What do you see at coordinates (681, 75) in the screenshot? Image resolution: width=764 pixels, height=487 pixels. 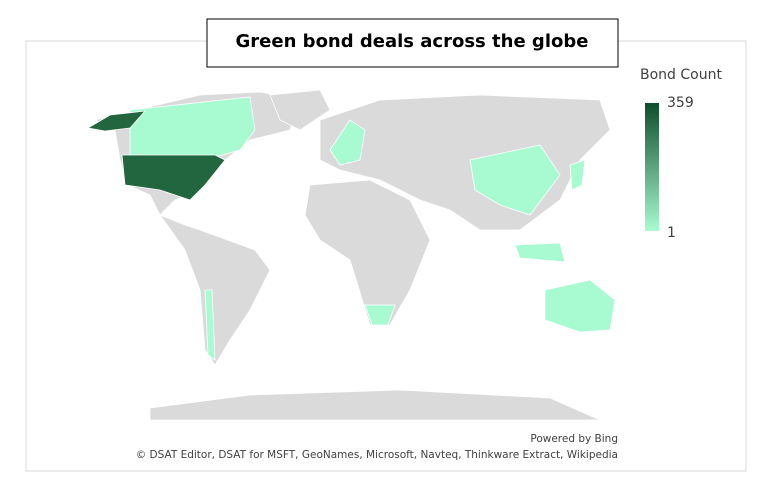 I see `legend-title: Bond Count` at bounding box center [681, 75].